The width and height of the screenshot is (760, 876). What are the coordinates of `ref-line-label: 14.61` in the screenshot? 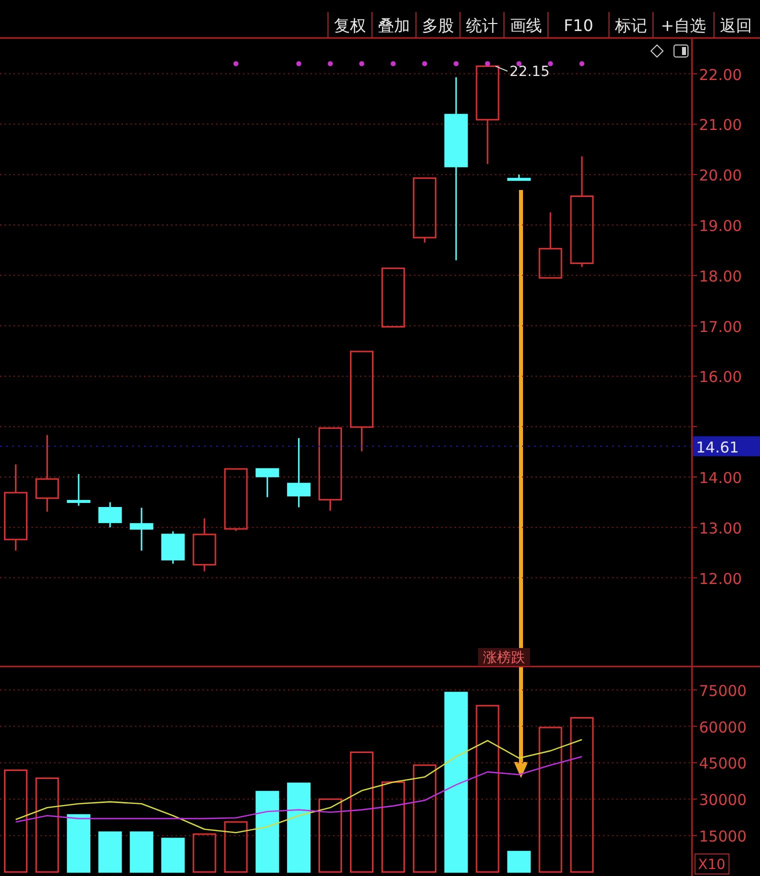 It's located at (717, 447).